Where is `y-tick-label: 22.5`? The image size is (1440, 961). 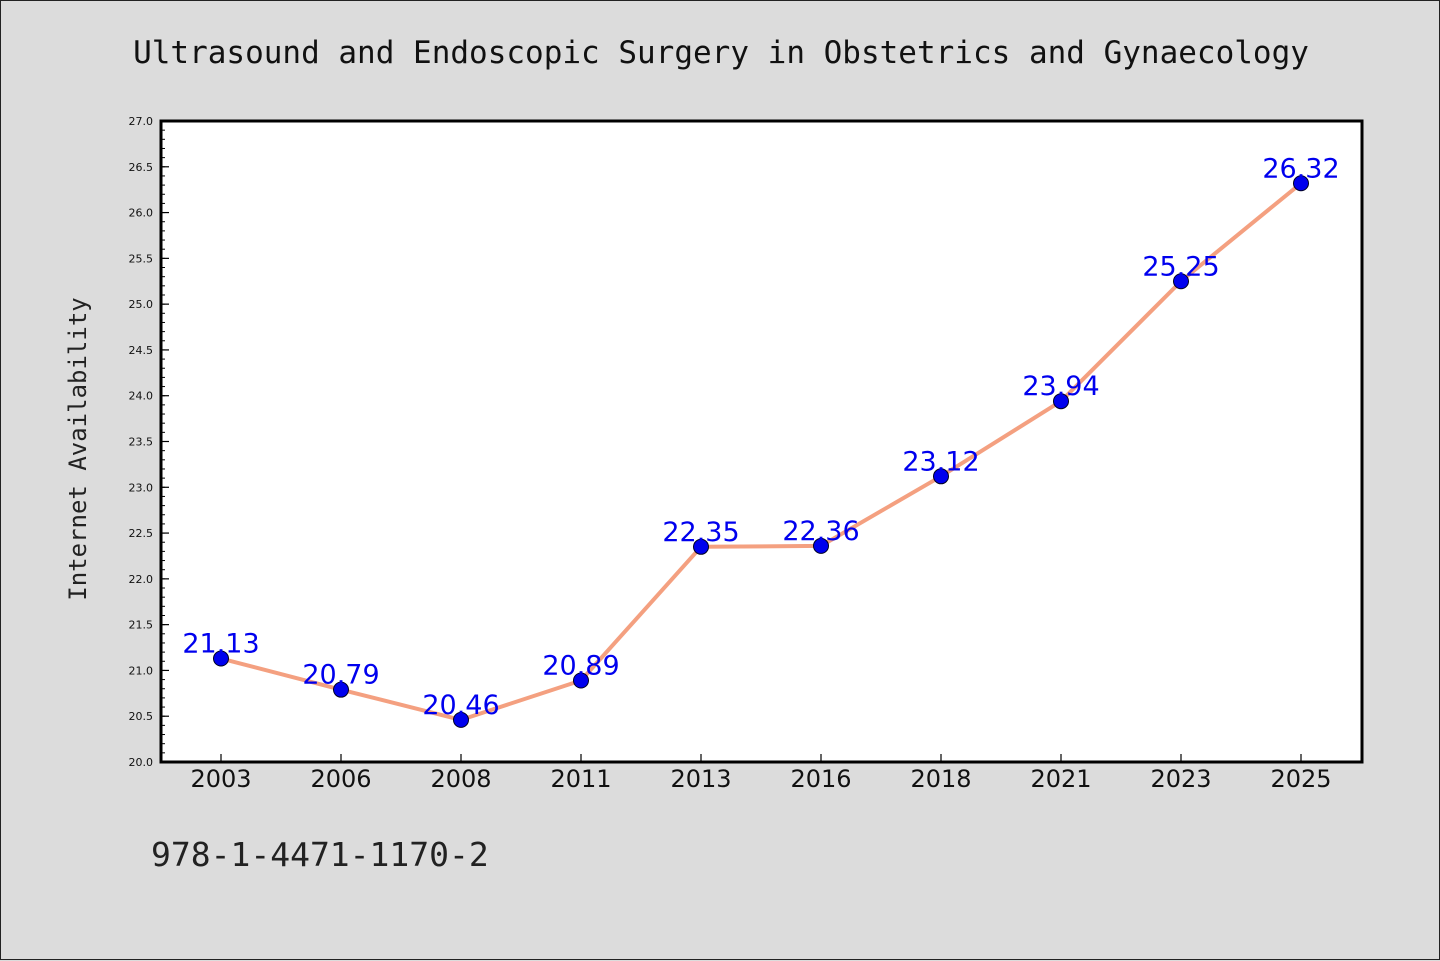 y-tick-label: 22.5 is located at coordinates (141, 533).